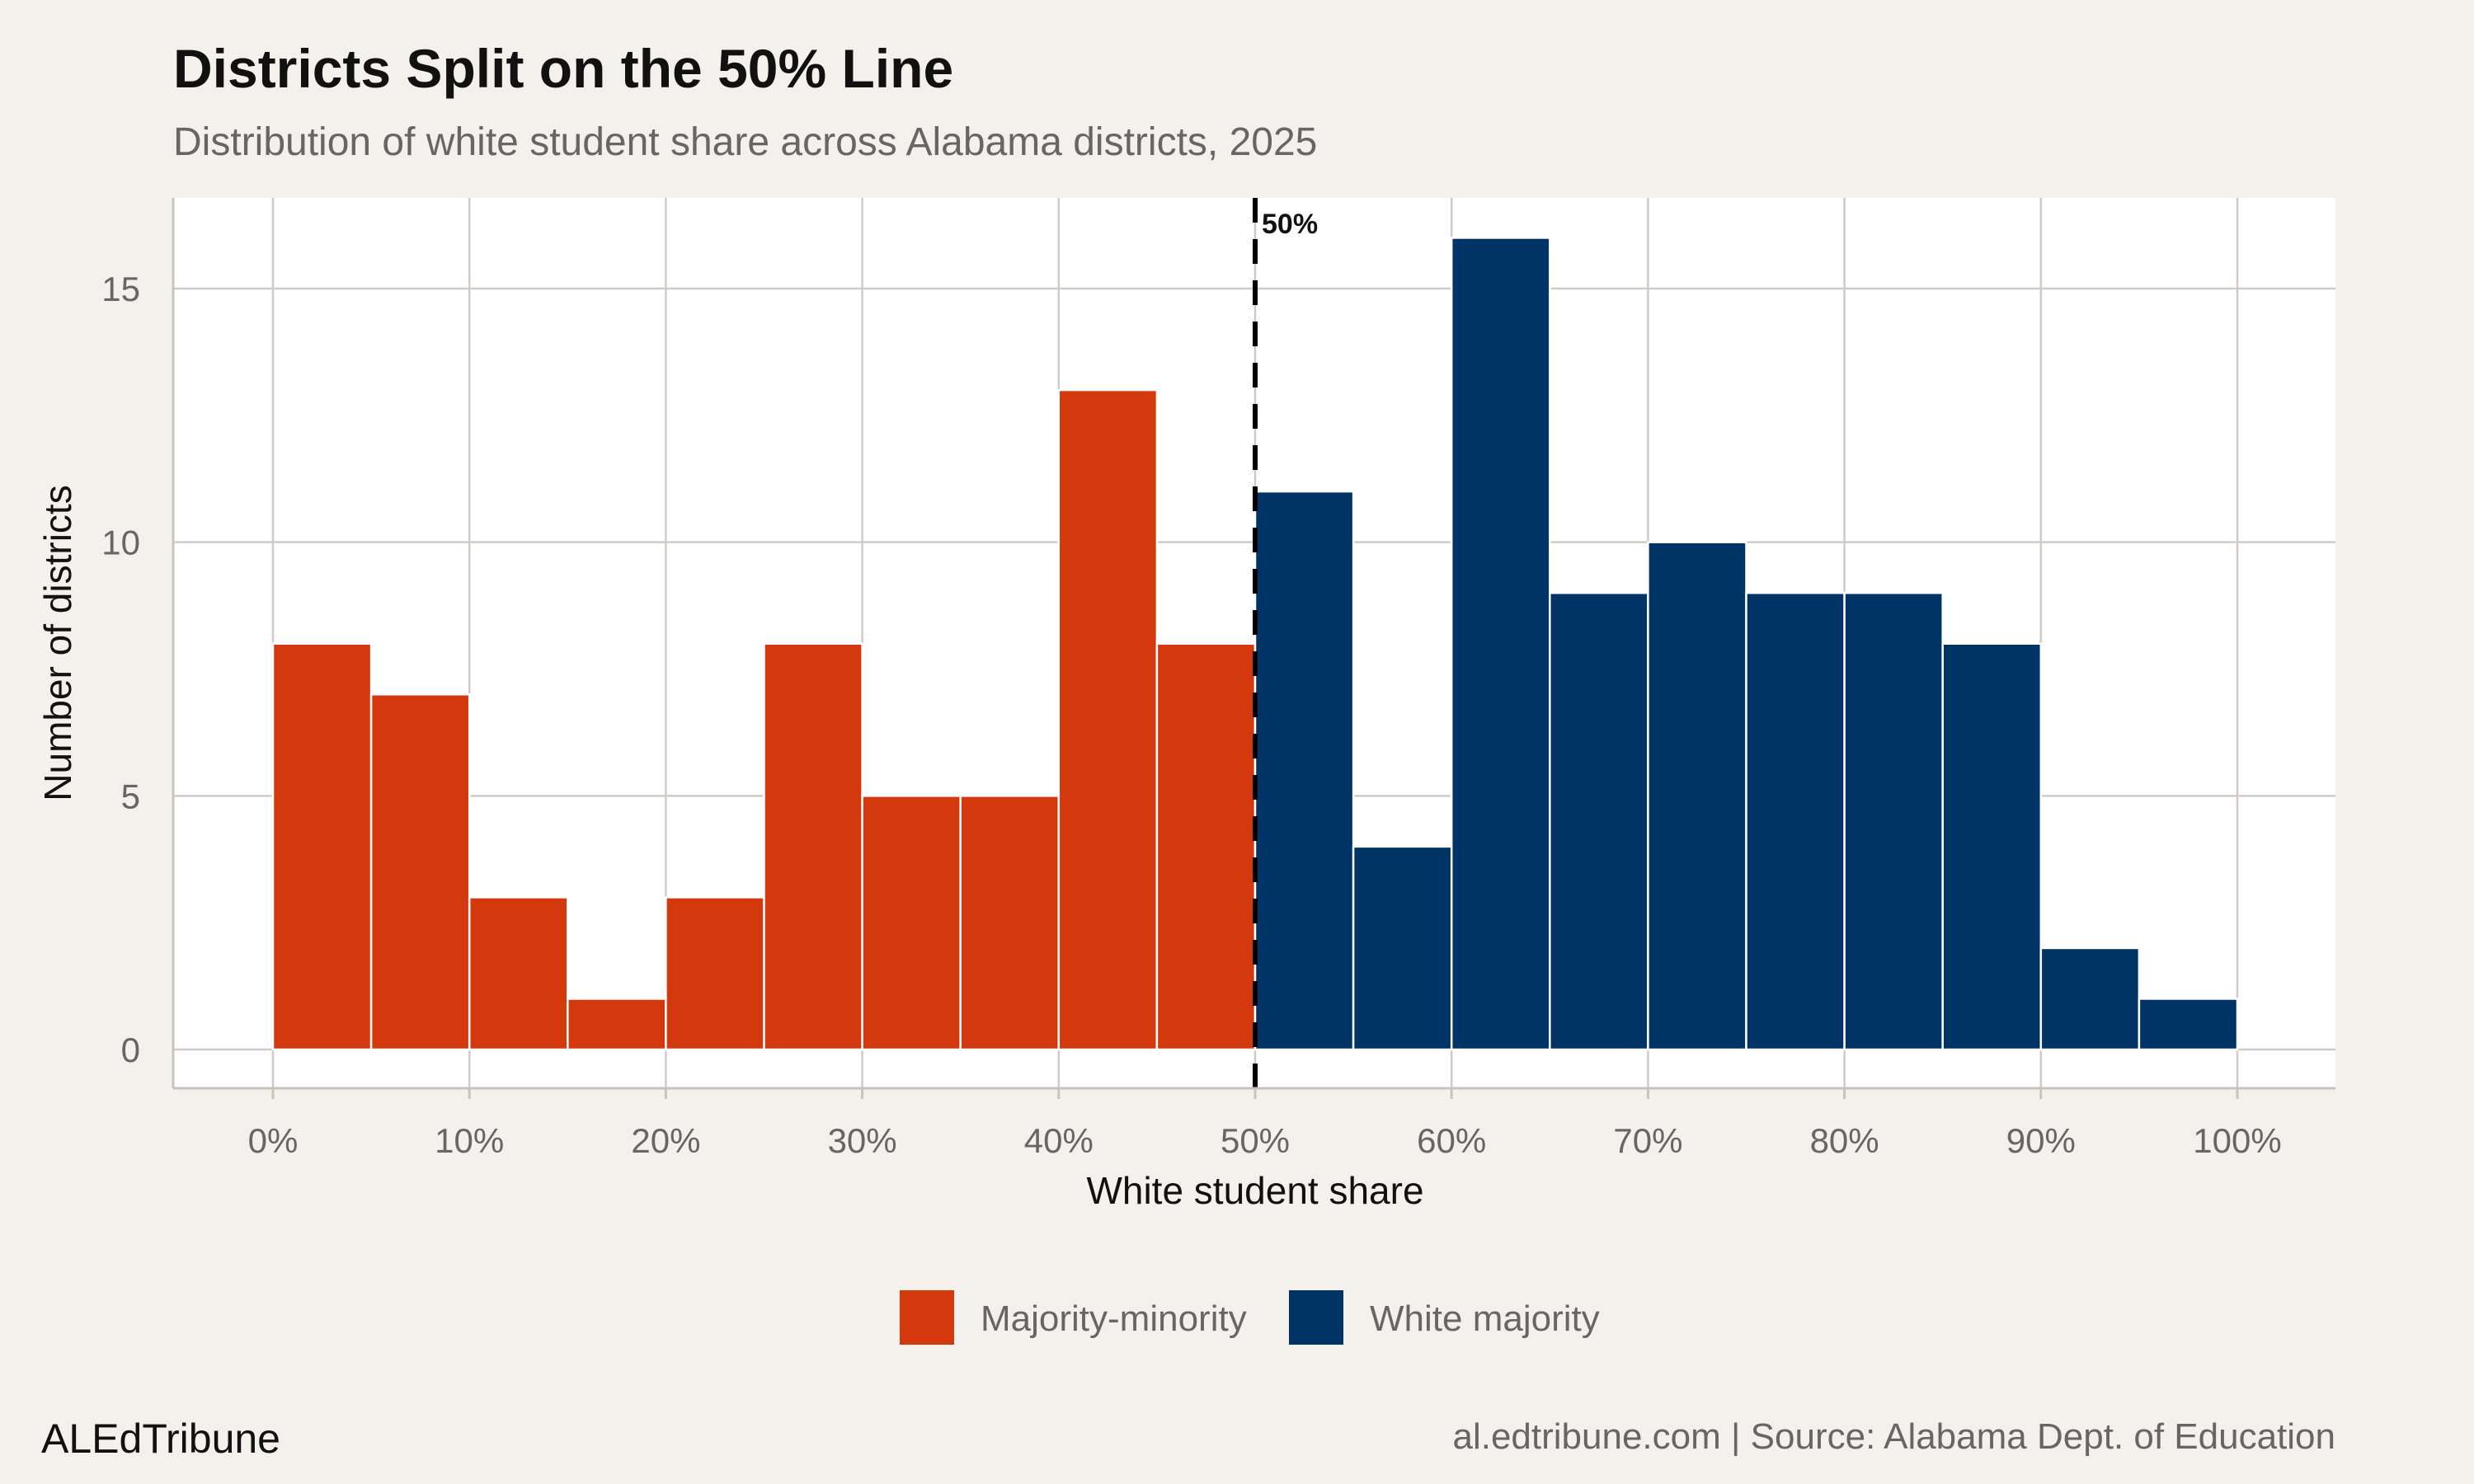 The image size is (2474, 1484). What do you see at coordinates (120, 543) in the screenshot?
I see `y-tick-label: 10` at bounding box center [120, 543].